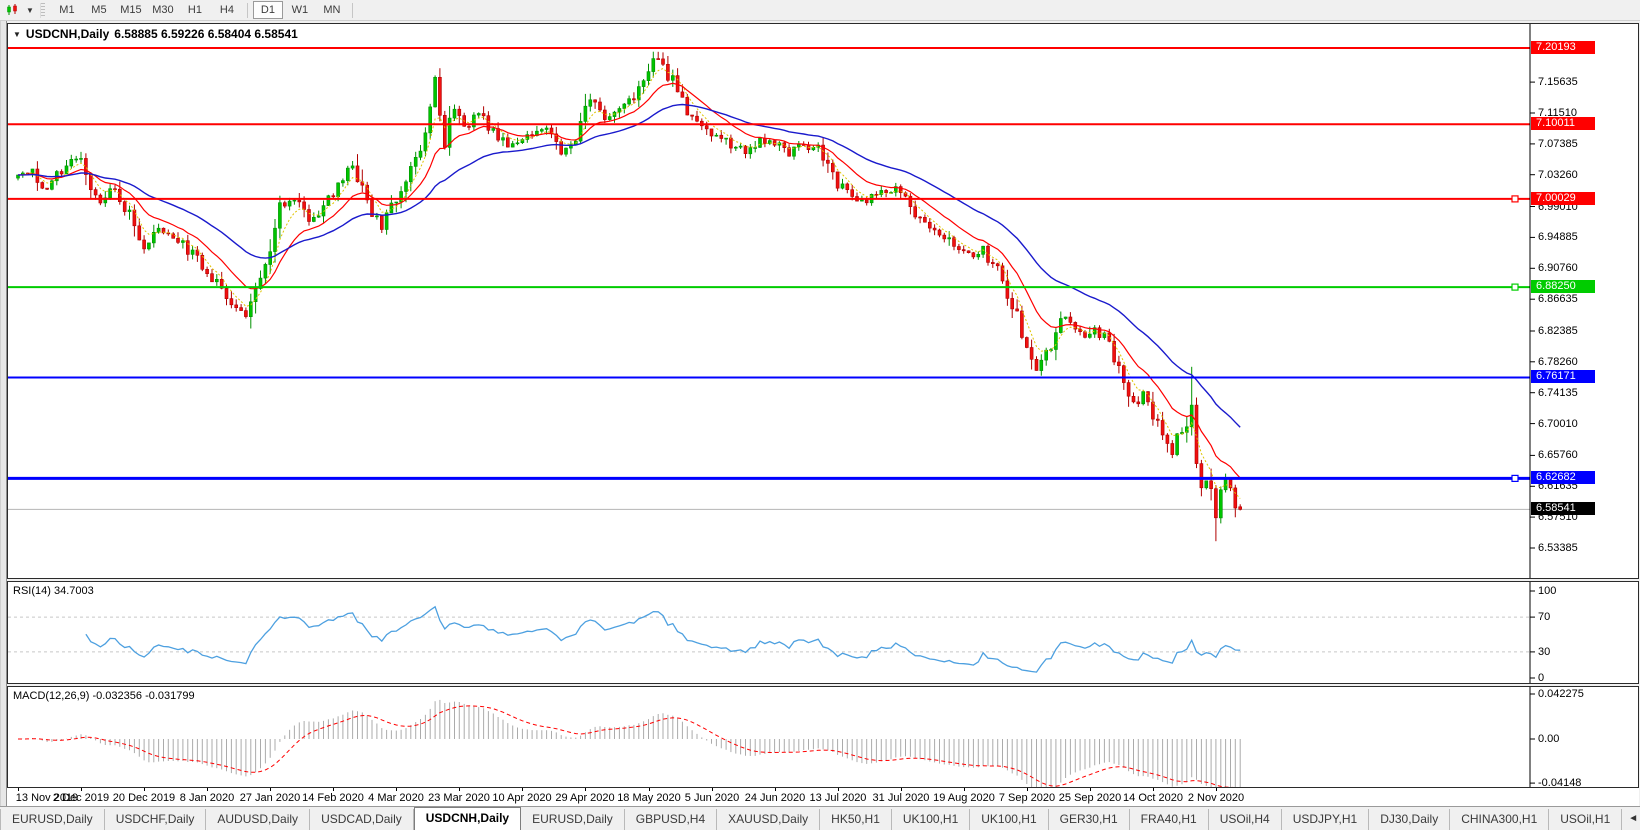 The width and height of the screenshot is (1640, 830). What do you see at coordinates (99, 10) in the screenshot?
I see `timeframe-button-m5: M5` at bounding box center [99, 10].